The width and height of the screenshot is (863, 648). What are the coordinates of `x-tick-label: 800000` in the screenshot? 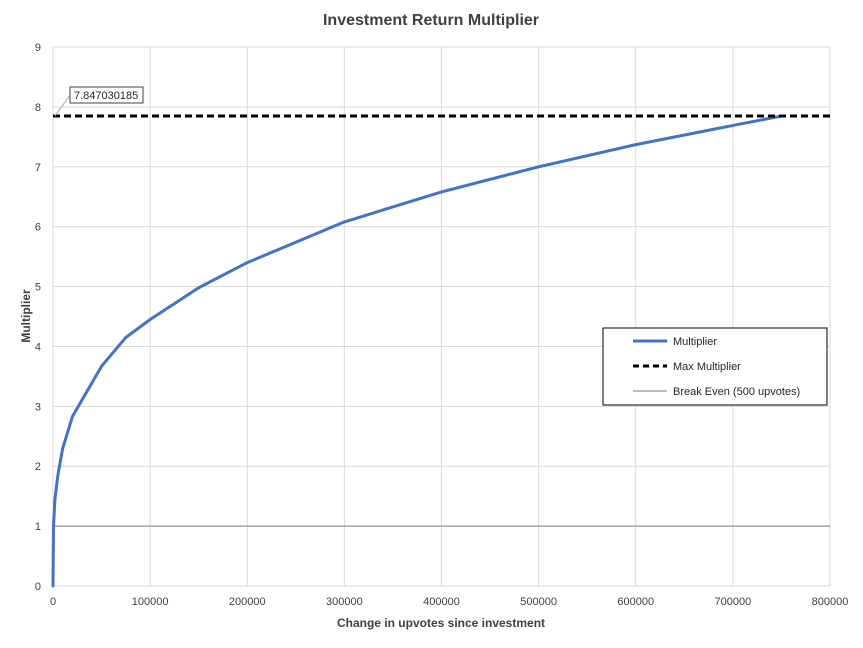 It's located at (830, 602).